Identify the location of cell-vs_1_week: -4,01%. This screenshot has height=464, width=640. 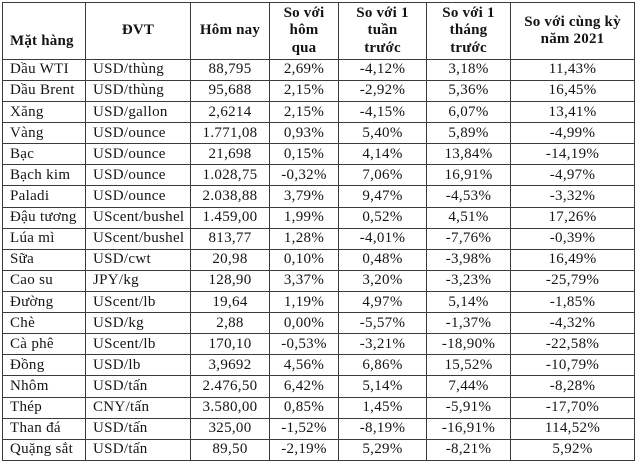
(382, 238).